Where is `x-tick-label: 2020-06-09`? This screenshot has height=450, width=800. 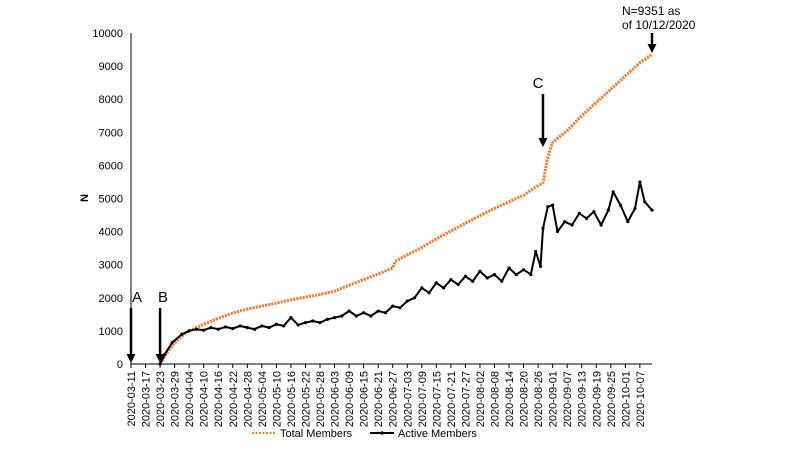
x-tick-label: 2020-06-09 is located at coordinates (350, 399).